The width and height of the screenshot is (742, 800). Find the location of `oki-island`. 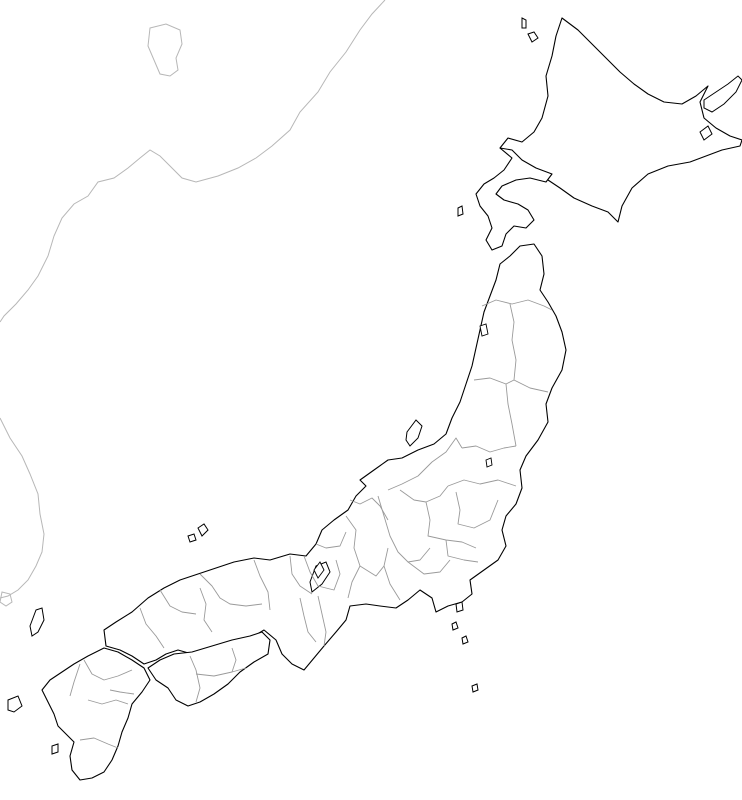

oki-island is located at coordinates (203, 530).